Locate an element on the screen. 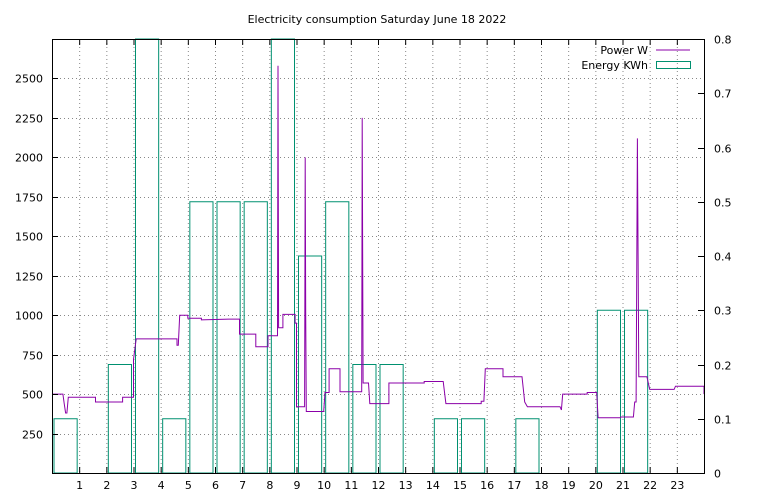  y2-tick-label: 0.6 is located at coordinates (723, 149).